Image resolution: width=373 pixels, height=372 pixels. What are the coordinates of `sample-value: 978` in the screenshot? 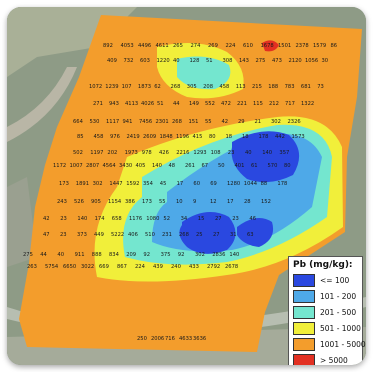 It's located at (147, 153).